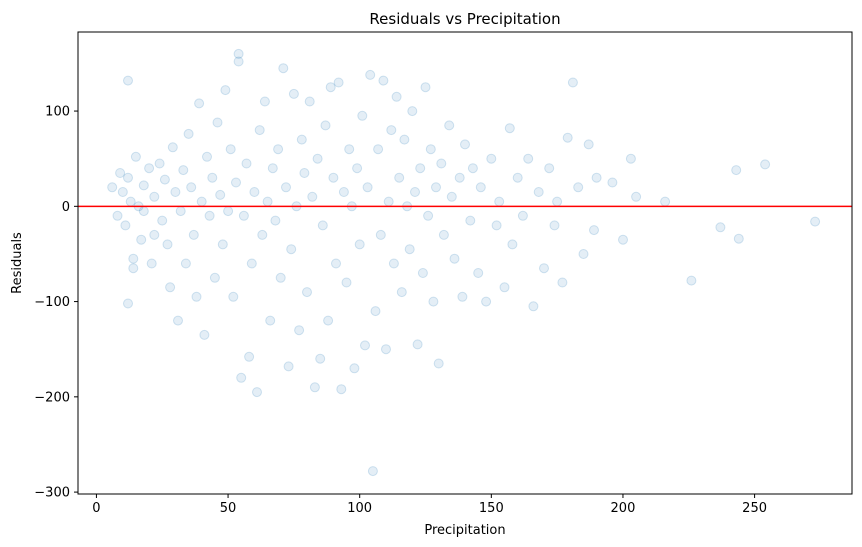 Image resolution: width=862 pixels, height=547 pixels. Describe the element at coordinates (52, 302) in the screenshot. I see `y-tick-label: −100` at that location.